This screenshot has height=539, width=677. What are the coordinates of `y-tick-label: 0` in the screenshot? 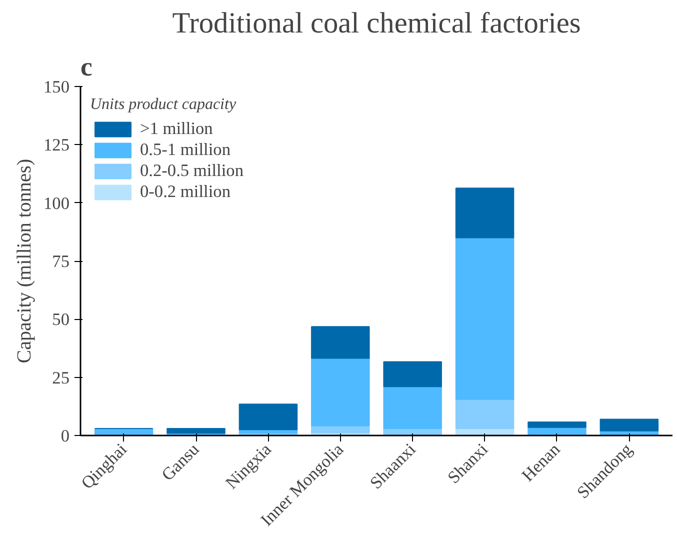 It's located at (65, 436).